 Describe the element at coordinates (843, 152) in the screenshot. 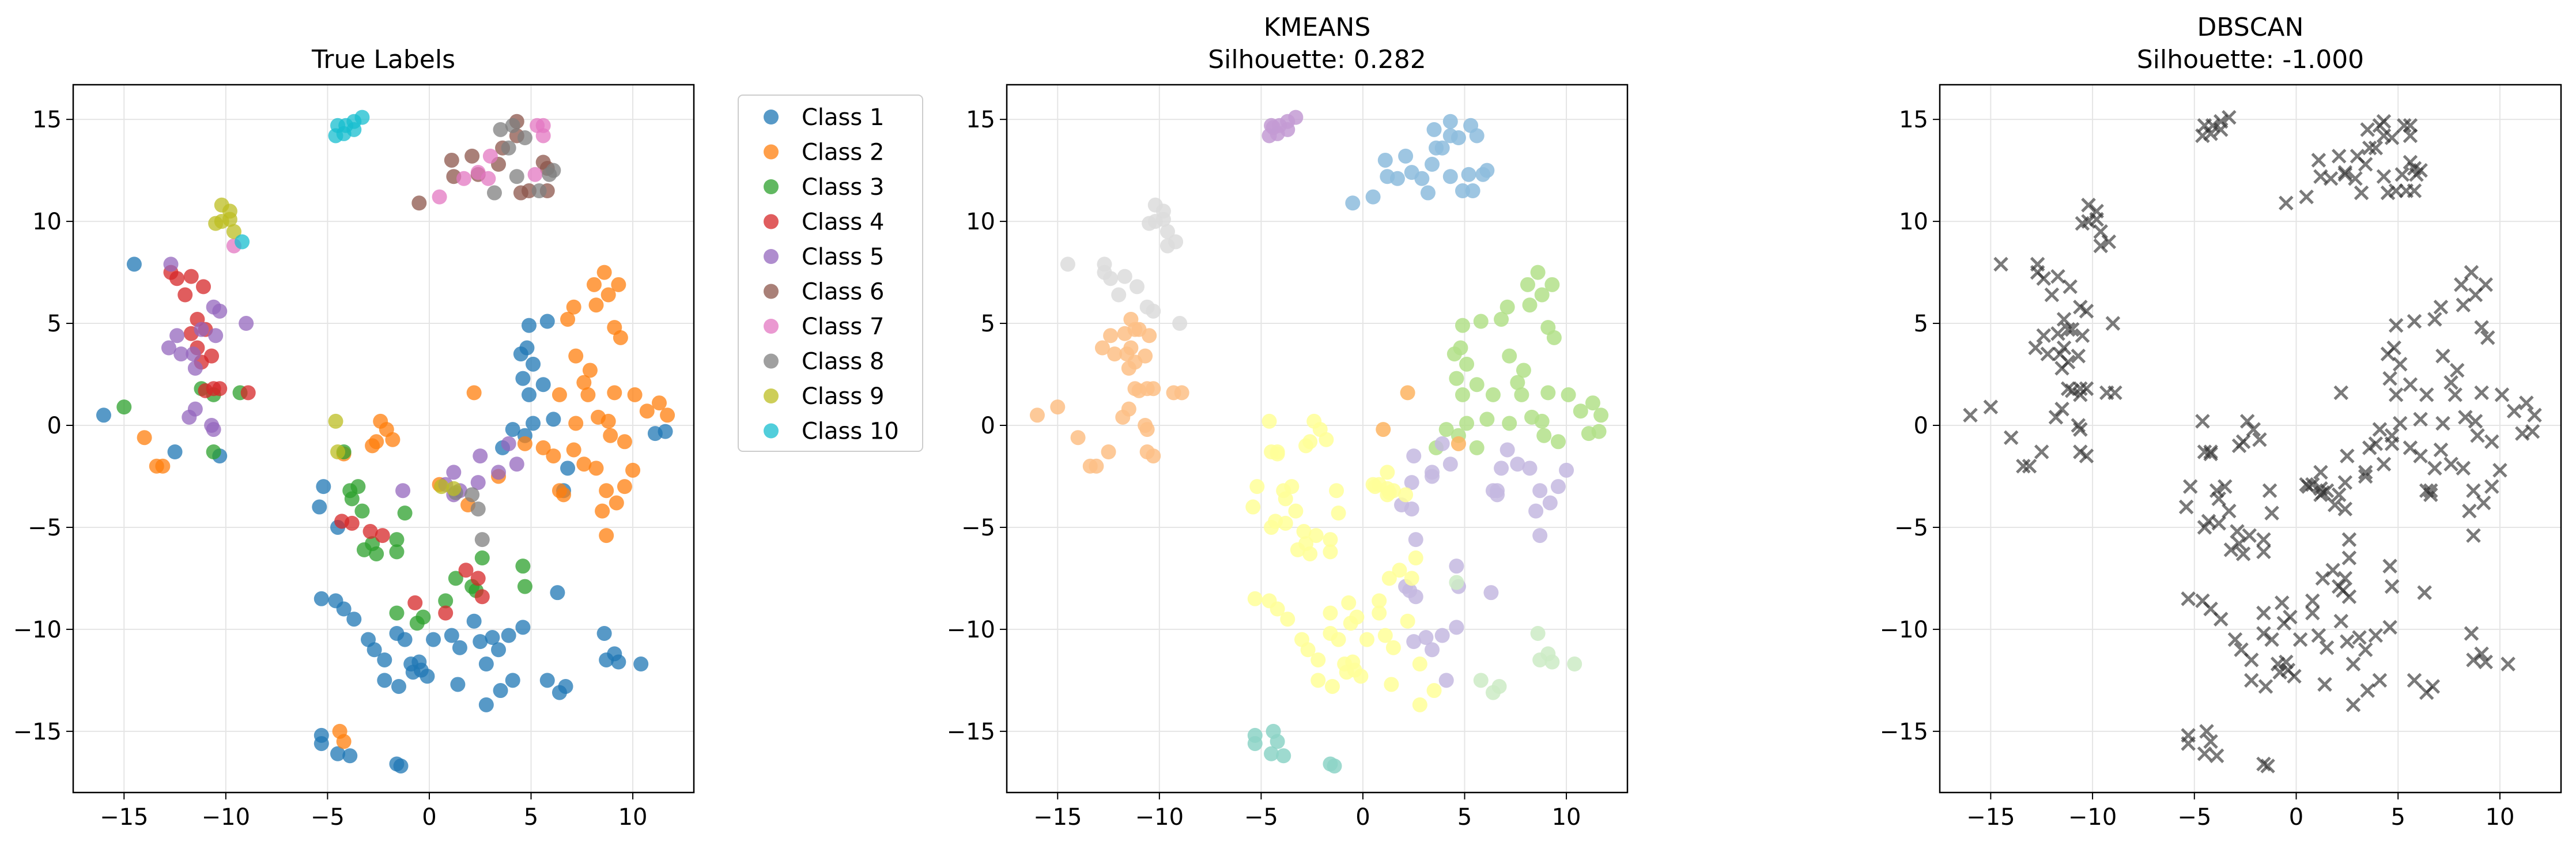

I see `legend-label: Class 2` at that location.